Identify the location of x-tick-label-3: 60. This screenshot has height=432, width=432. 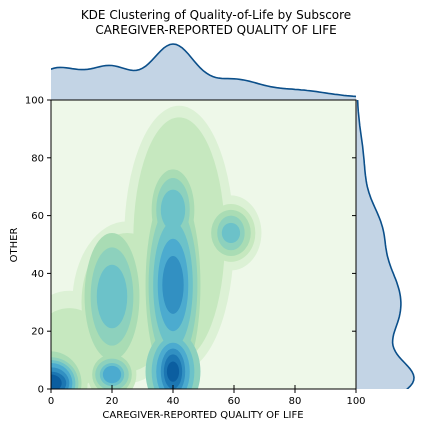
(234, 401).